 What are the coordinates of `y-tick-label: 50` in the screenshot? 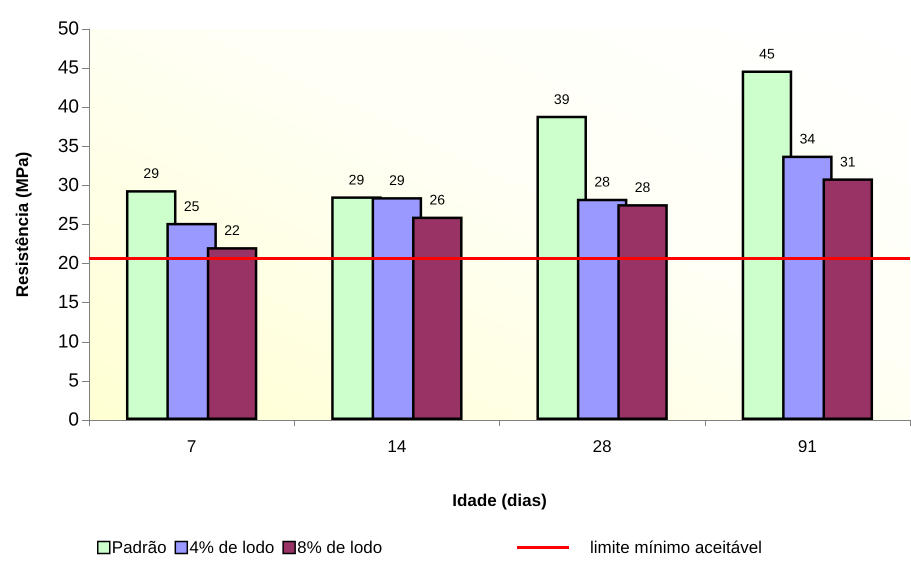 It's located at (68, 29).